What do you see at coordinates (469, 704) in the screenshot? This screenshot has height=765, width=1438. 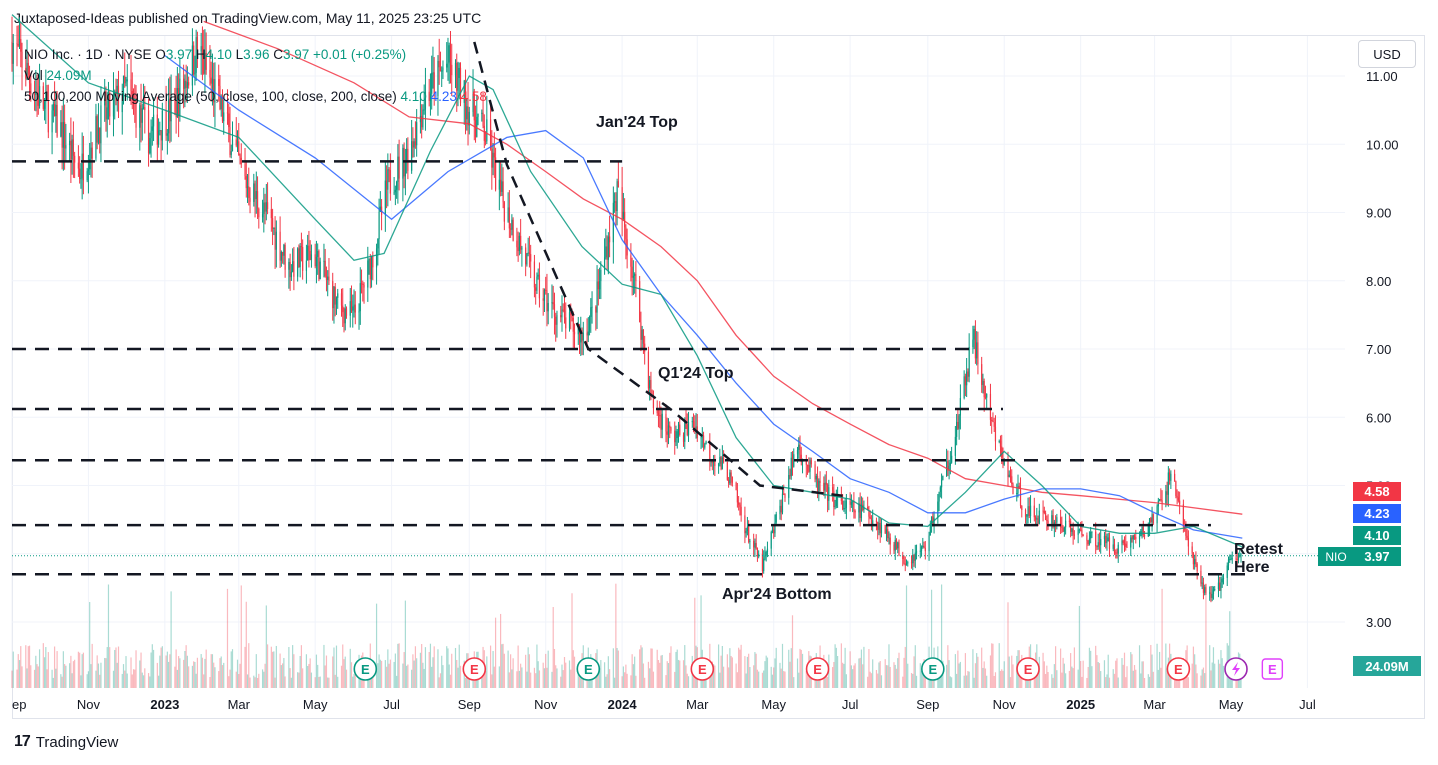 I see `x-tick-label: Sep` at bounding box center [469, 704].